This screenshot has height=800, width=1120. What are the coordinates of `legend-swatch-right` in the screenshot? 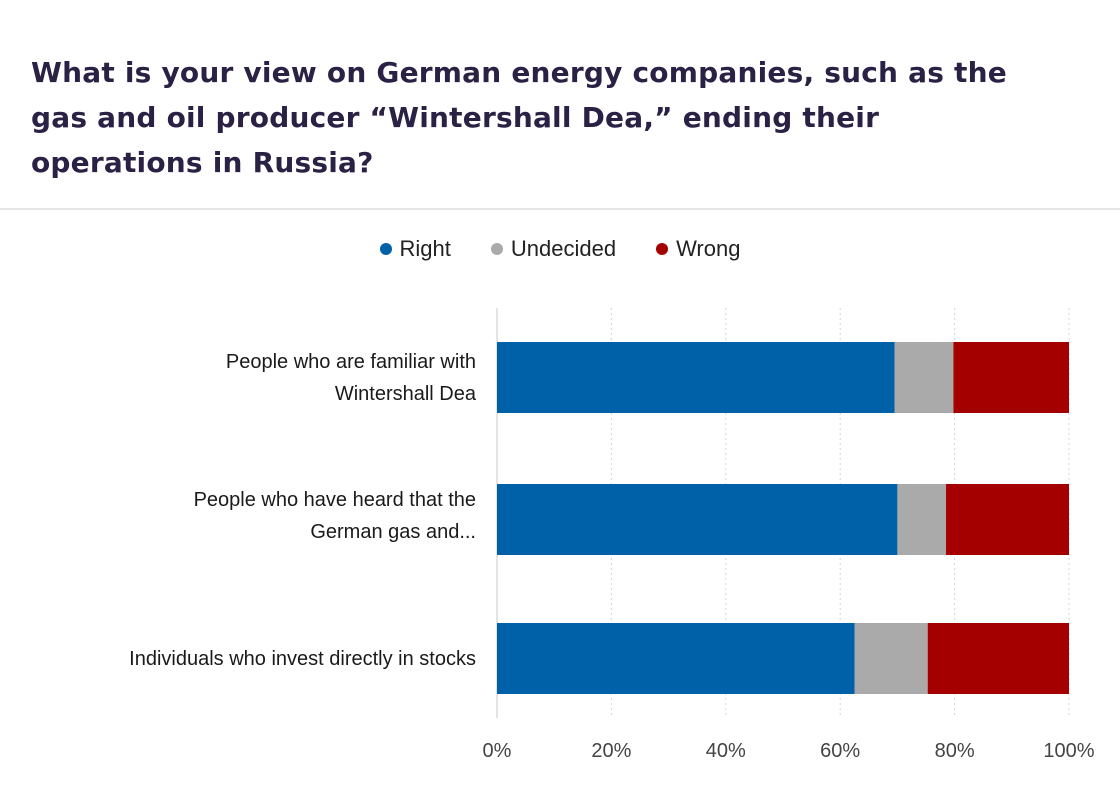 It's located at (385, 249).